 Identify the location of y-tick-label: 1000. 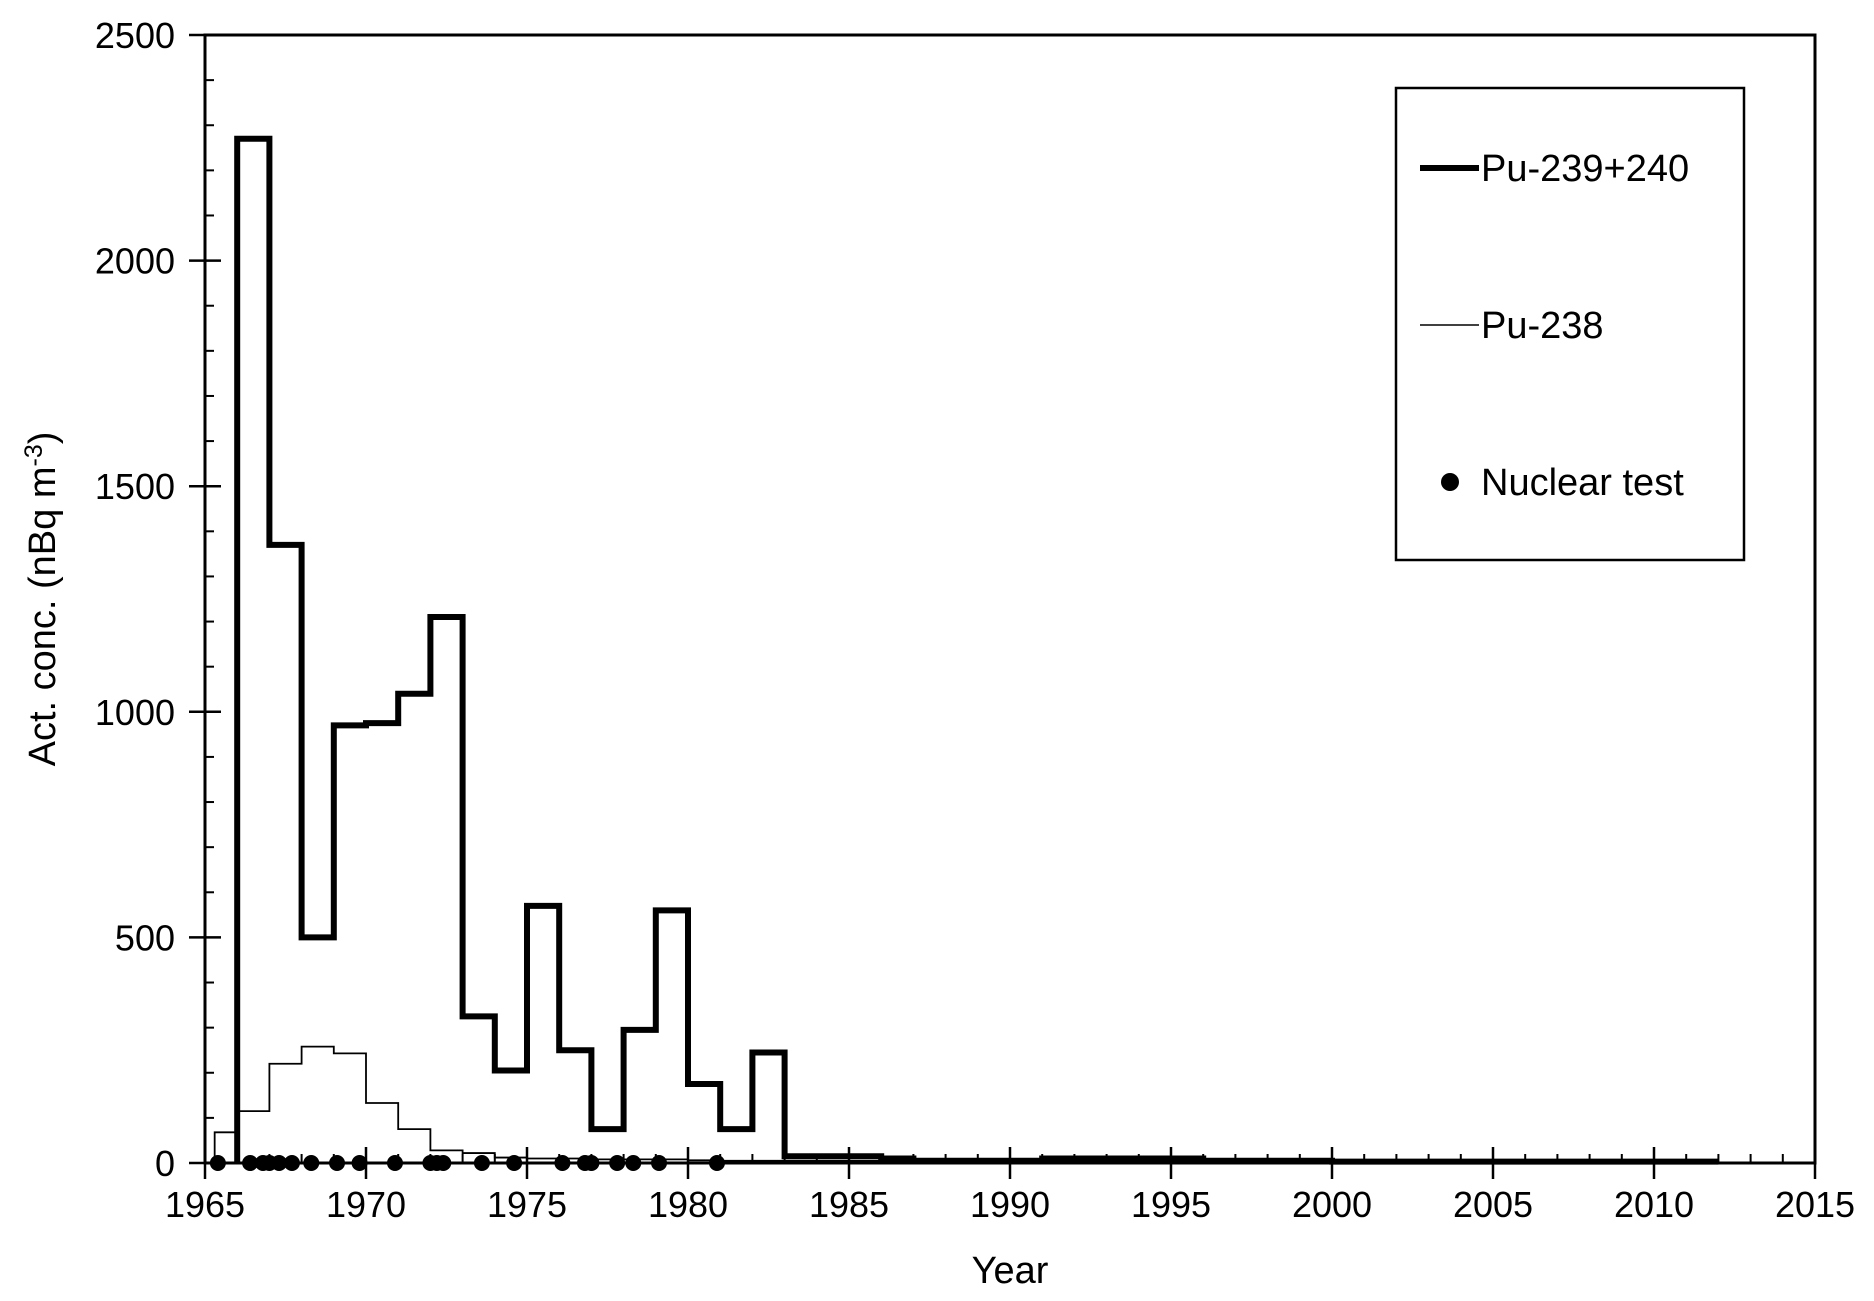
(135, 712).